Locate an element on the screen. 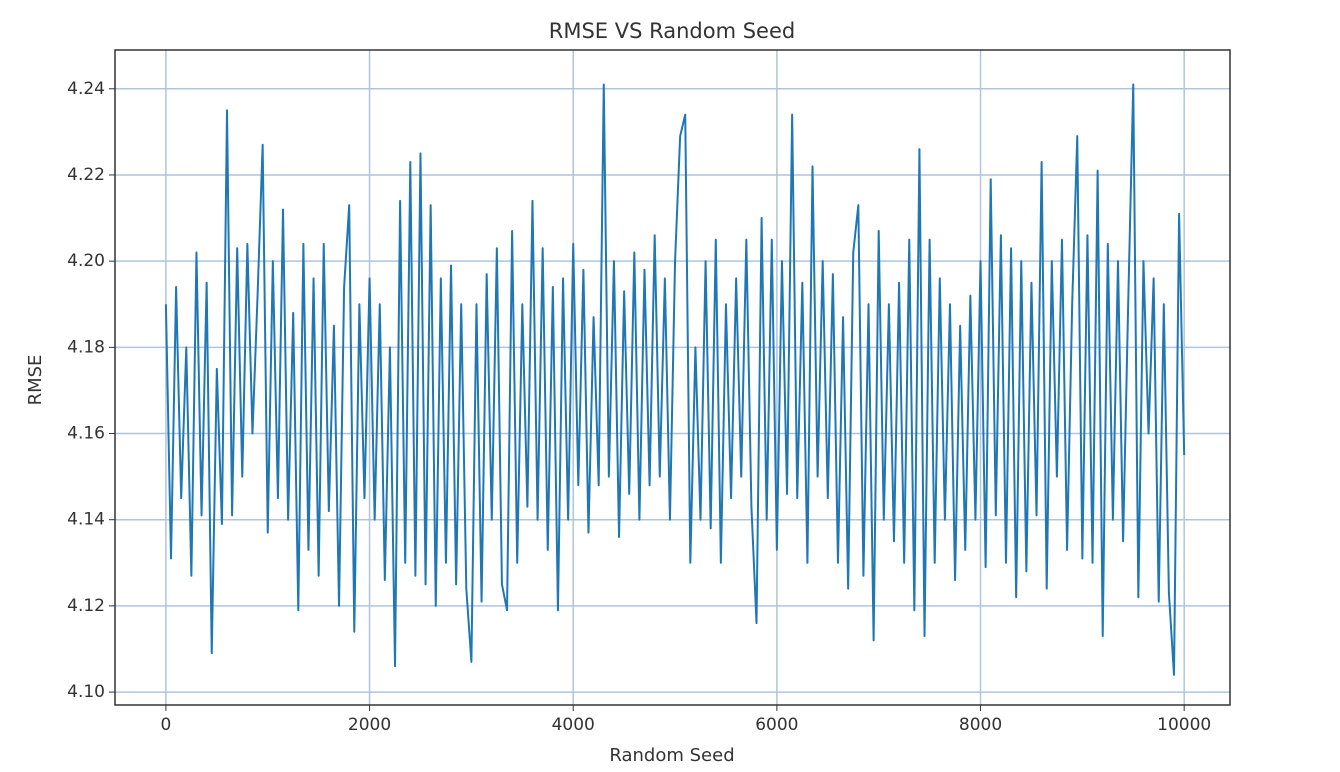 Image resolution: width=1340 pixels, height=772 pixels. y-tick-label: 4.14 is located at coordinates (86, 520).